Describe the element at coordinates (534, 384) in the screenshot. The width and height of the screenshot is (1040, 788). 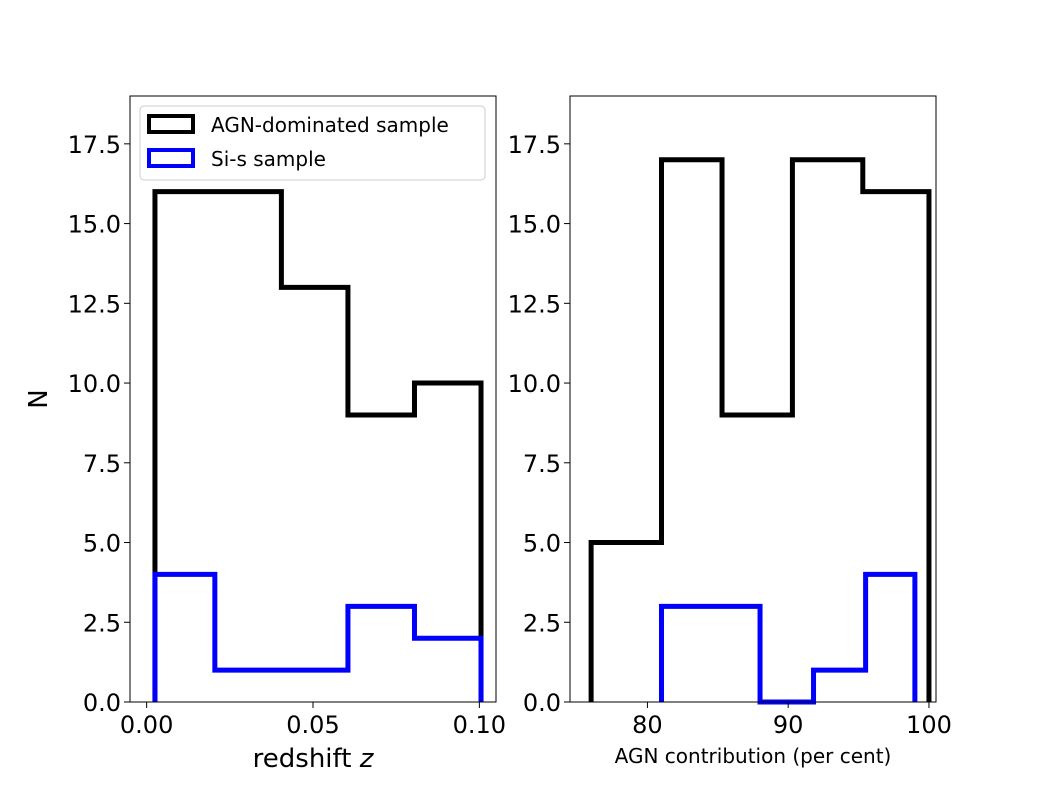
I see `right-ytick-label: 10.0` at that location.